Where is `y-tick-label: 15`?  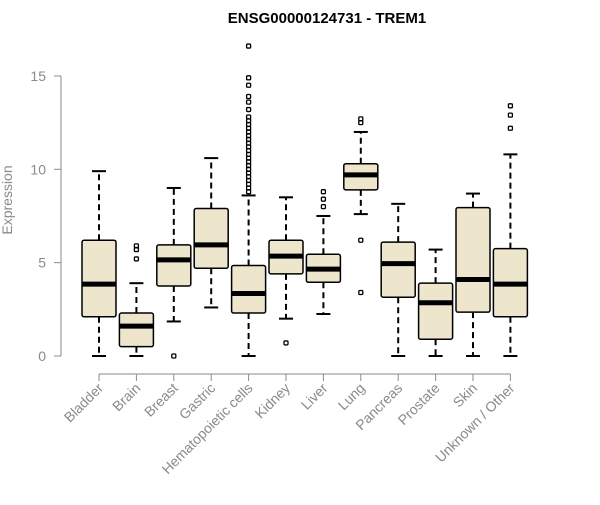 y-tick-label: 15 is located at coordinates (38, 76).